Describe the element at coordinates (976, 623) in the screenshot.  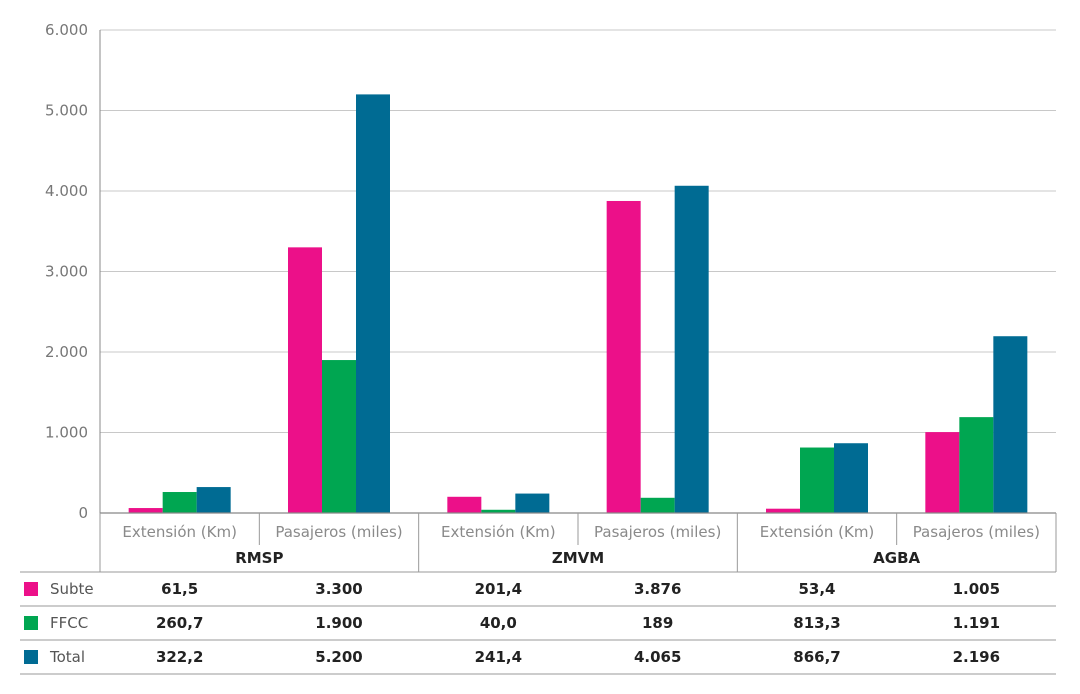
I see `data-label: 1.191` at that location.